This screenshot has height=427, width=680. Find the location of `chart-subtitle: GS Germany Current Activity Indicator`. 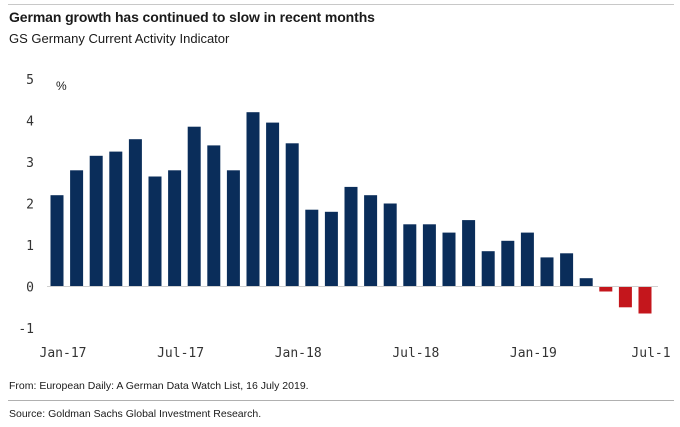

chart-subtitle: GS Germany Current Activity Indicator is located at coordinates (119, 38).